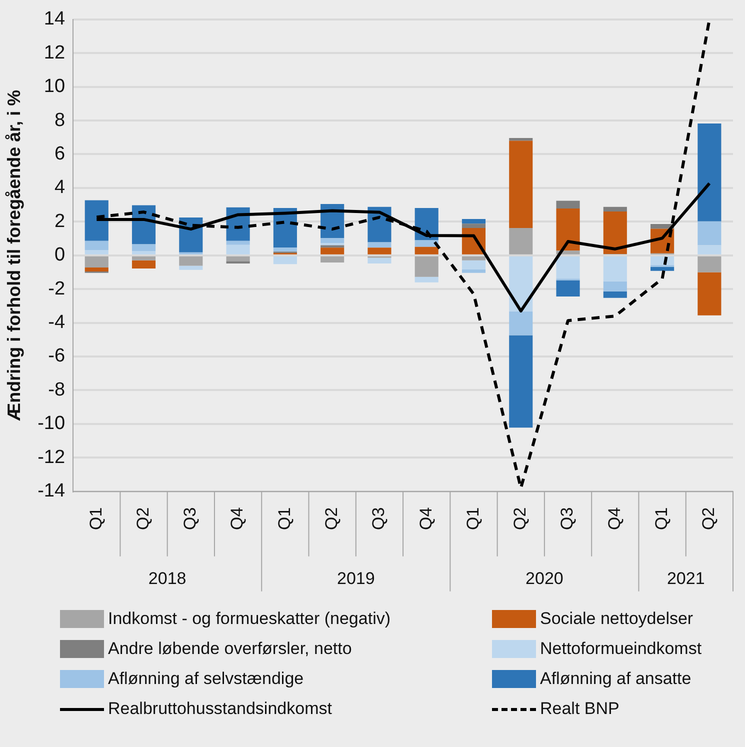 This screenshot has width=745, height=747. I want to click on y-tick-label: 0, so click(60, 255).